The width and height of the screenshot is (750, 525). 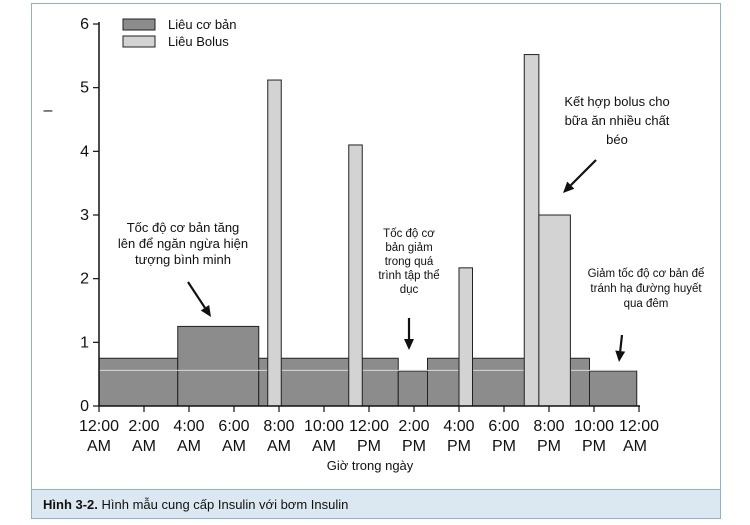 What do you see at coordinates (409, 262) in the screenshot?
I see `annotation-text: trong quá` at bounding box center [409, 262].